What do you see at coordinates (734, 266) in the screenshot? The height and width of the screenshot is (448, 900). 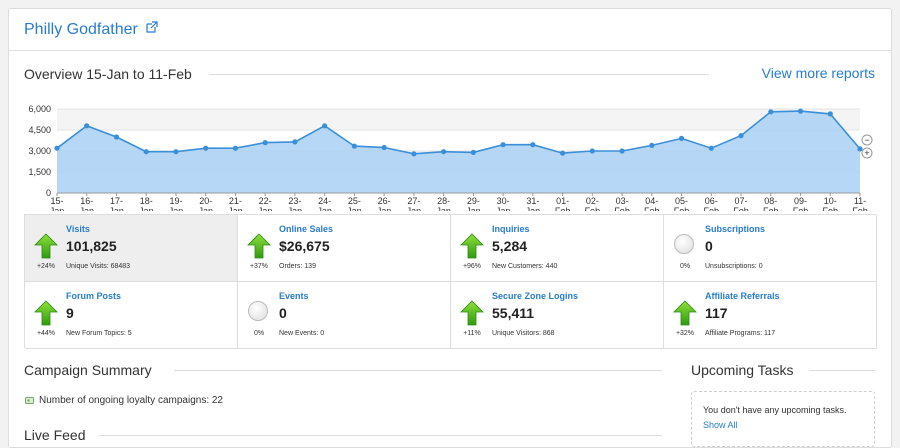 I see `stat-subtext: Unsubscriptions: 0` at bounding box center [734, 266].